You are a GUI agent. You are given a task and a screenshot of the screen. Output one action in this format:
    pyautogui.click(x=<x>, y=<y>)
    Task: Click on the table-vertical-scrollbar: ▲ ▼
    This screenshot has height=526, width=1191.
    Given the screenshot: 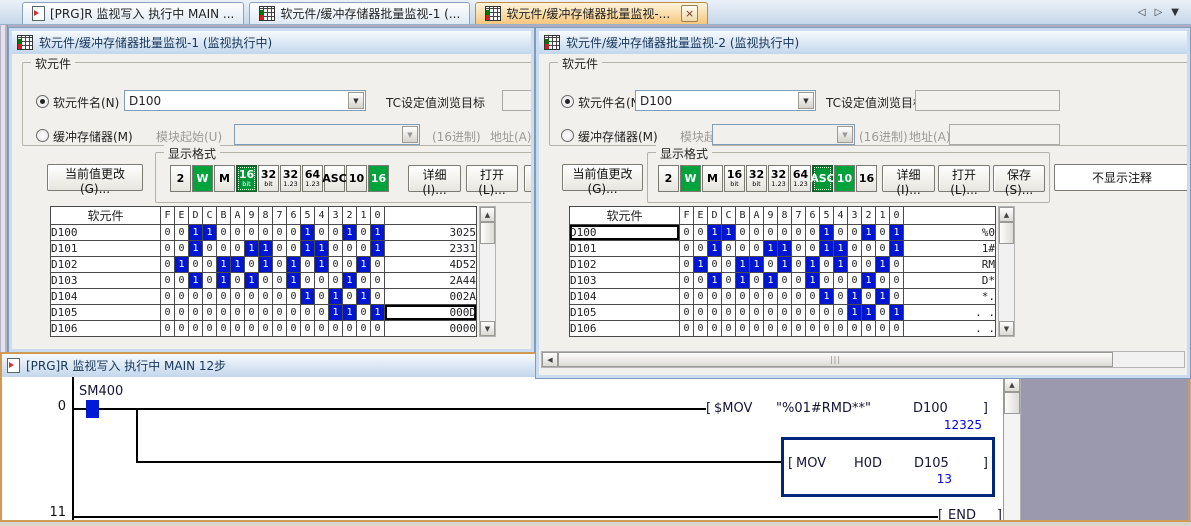 What is the action you would take?
    pyautogui.click(x=487, y=271)
    